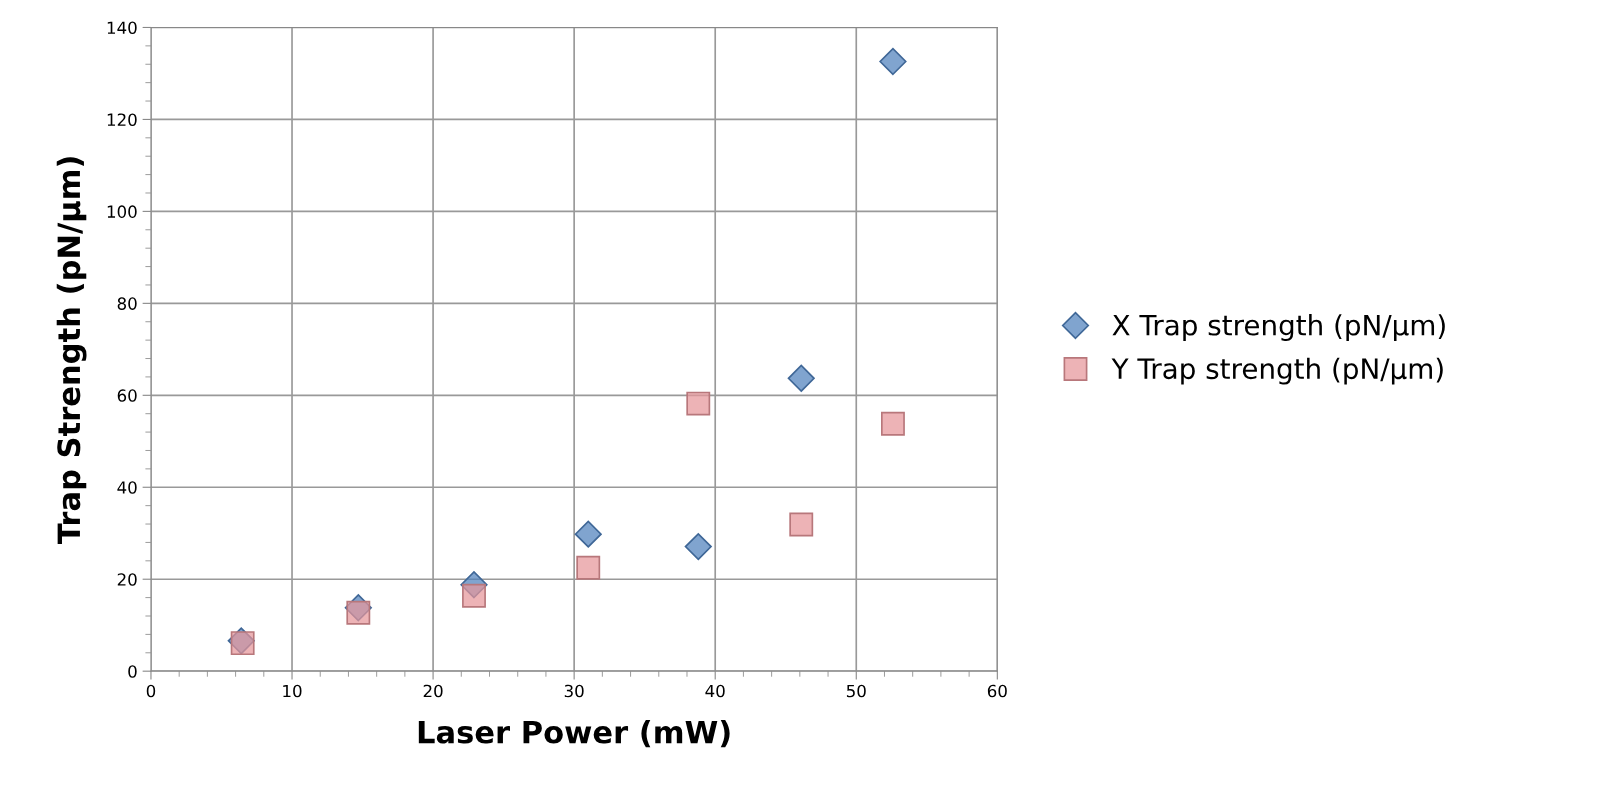 The width and height of the screenshot is (1606, 785). I want to click on x-tick-label: 0, so click(151, 691).